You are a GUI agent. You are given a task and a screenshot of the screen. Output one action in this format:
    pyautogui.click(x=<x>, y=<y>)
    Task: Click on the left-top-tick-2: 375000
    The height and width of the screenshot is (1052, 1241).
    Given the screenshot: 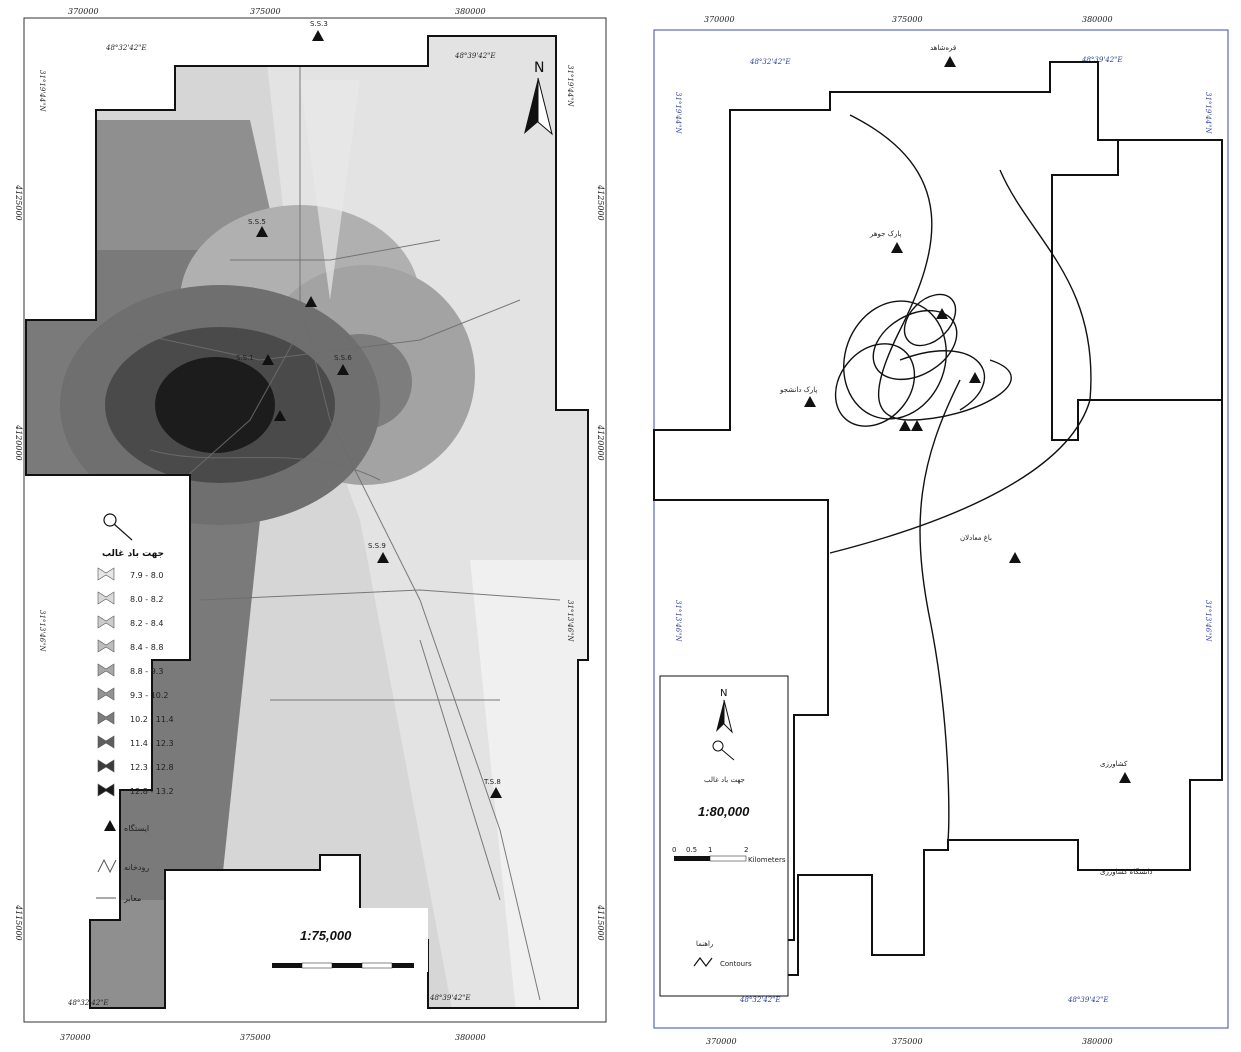 What is the action you would take?
    pyautogui.click(x=265, y=11)
    